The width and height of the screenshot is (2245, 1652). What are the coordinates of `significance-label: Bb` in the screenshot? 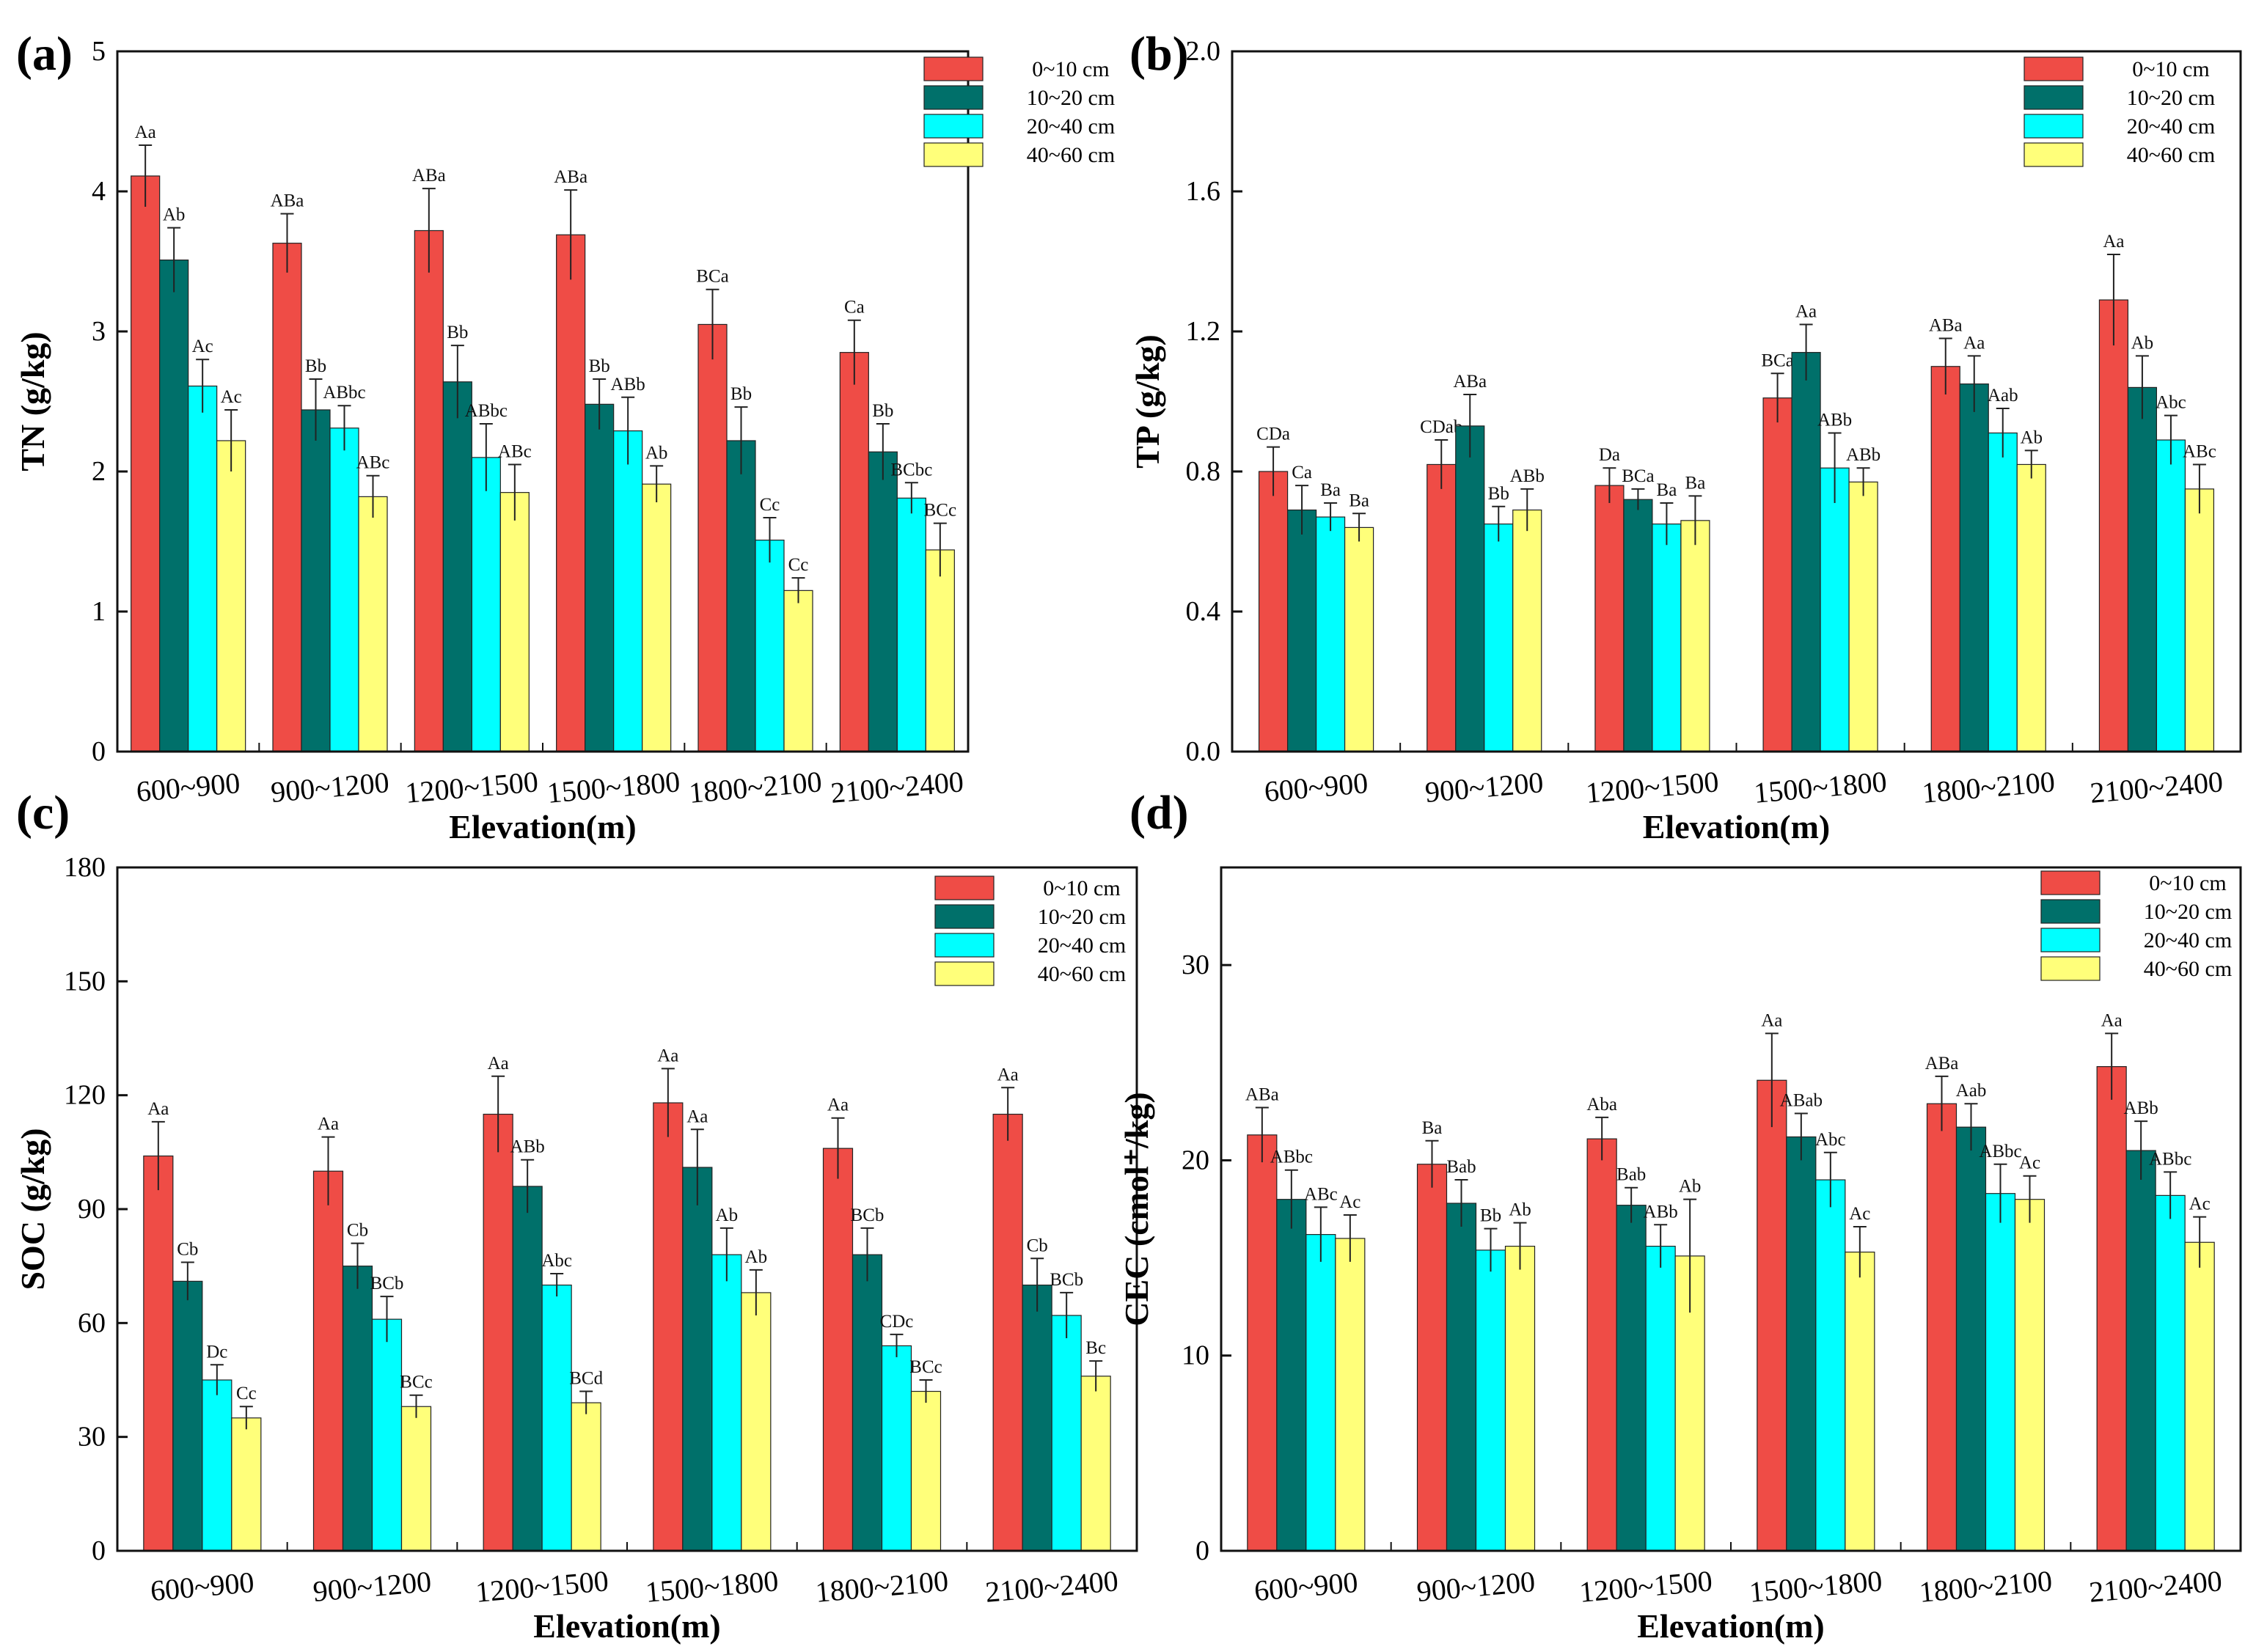 It's located at (599, 366).